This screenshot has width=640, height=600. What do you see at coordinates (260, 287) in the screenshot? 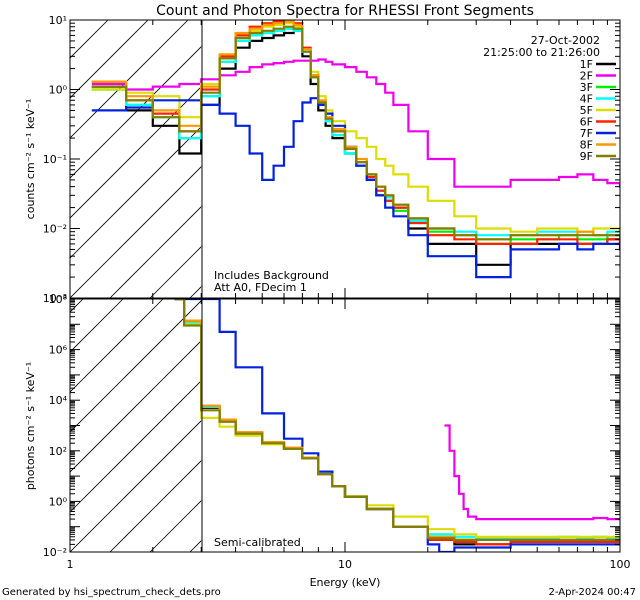
I see `counts-annotation-attenuator: Att A0, FDecim 1` at bounding box center [260, 287].